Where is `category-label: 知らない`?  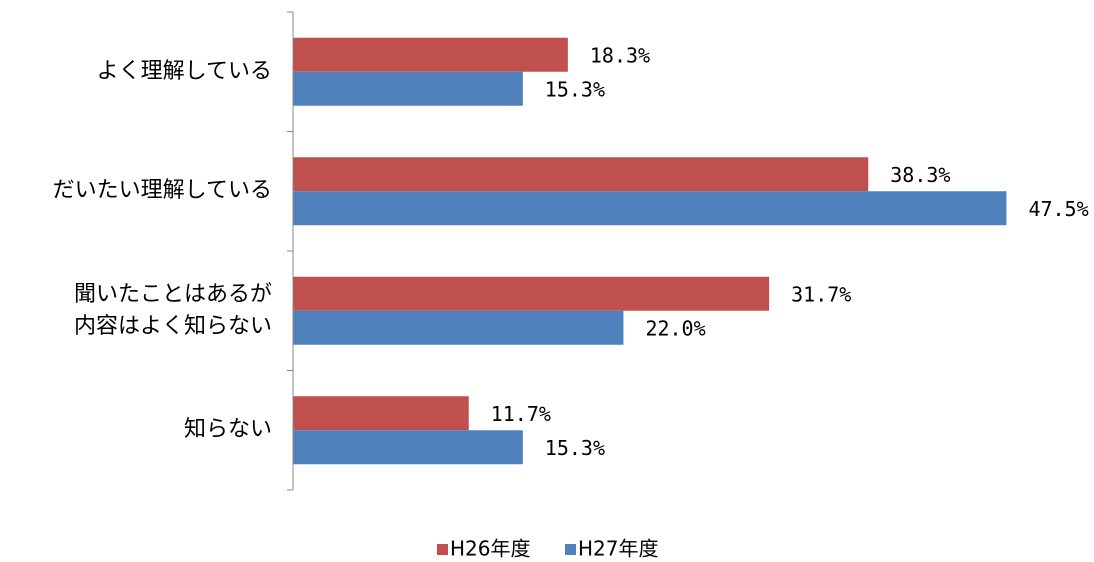
category-label: 知らない is located at coordinates (227, 430).